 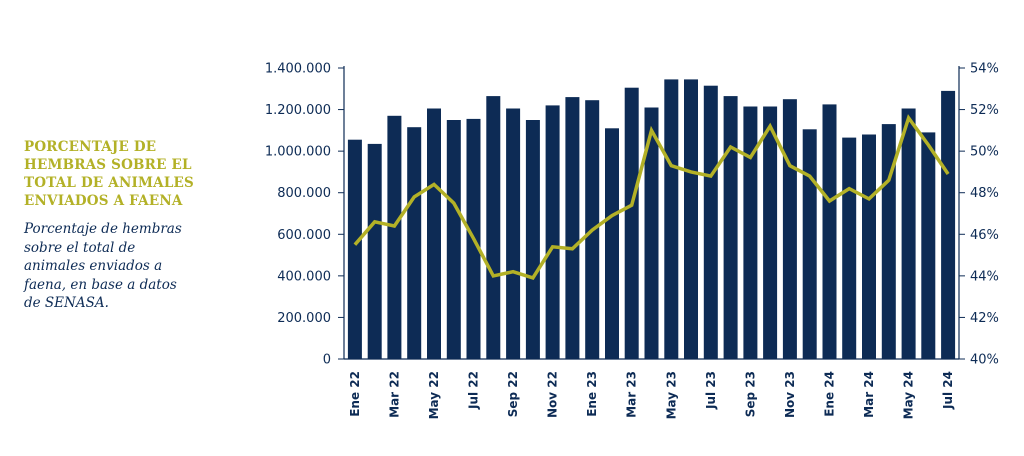 What do you see at coordinates (632, 394) in the screenshot?
I see `x-tick-label: Mar 23` at bounding box center [632, 394].